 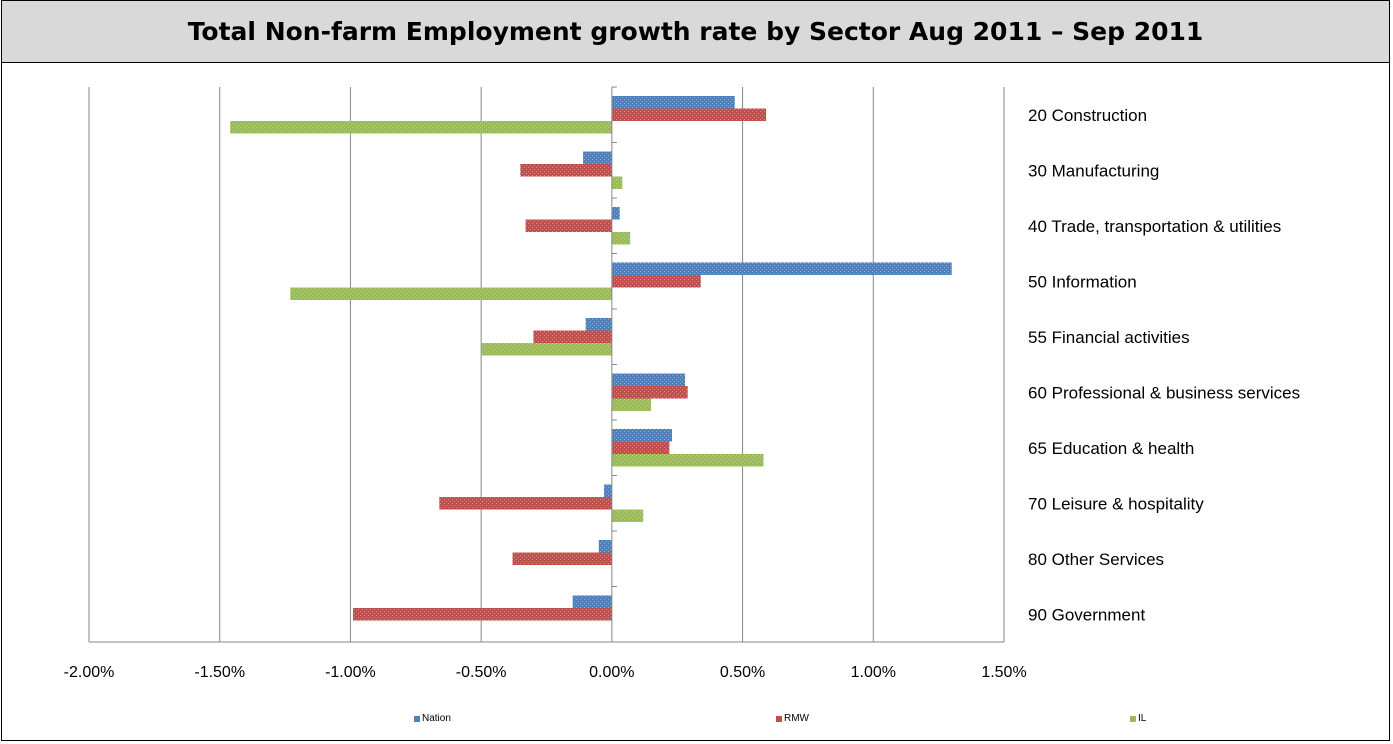 I want to click on category-label: 90 Government, so click(x=1086, y=614).